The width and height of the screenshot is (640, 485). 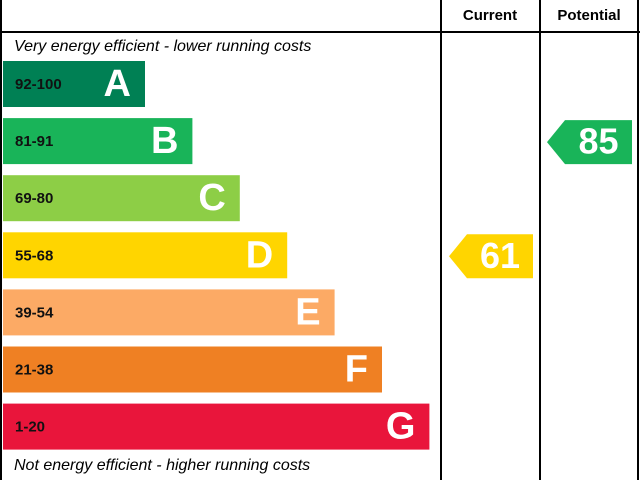 What do you see at coordinates (259, 255) in the screenshot?
I see `band-letter: D` at bounding box center [259, 255].